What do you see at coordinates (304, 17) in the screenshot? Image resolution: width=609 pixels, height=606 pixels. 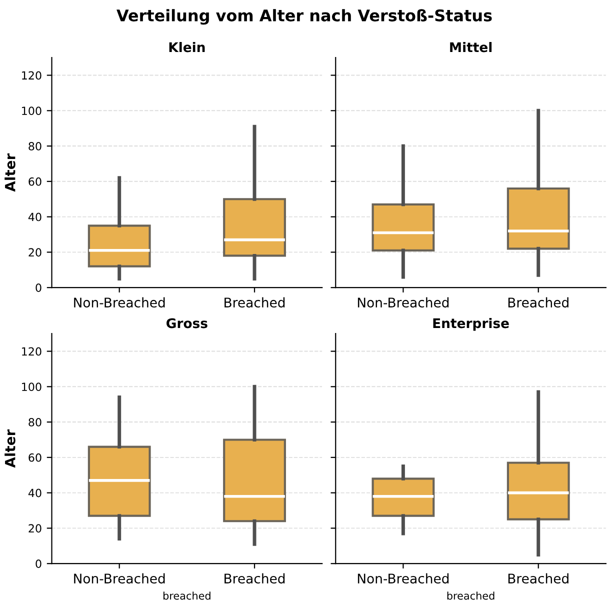 I see `text: Verteilung vom Alter nach Verstoß-Status` at bounding box center [304, 17].